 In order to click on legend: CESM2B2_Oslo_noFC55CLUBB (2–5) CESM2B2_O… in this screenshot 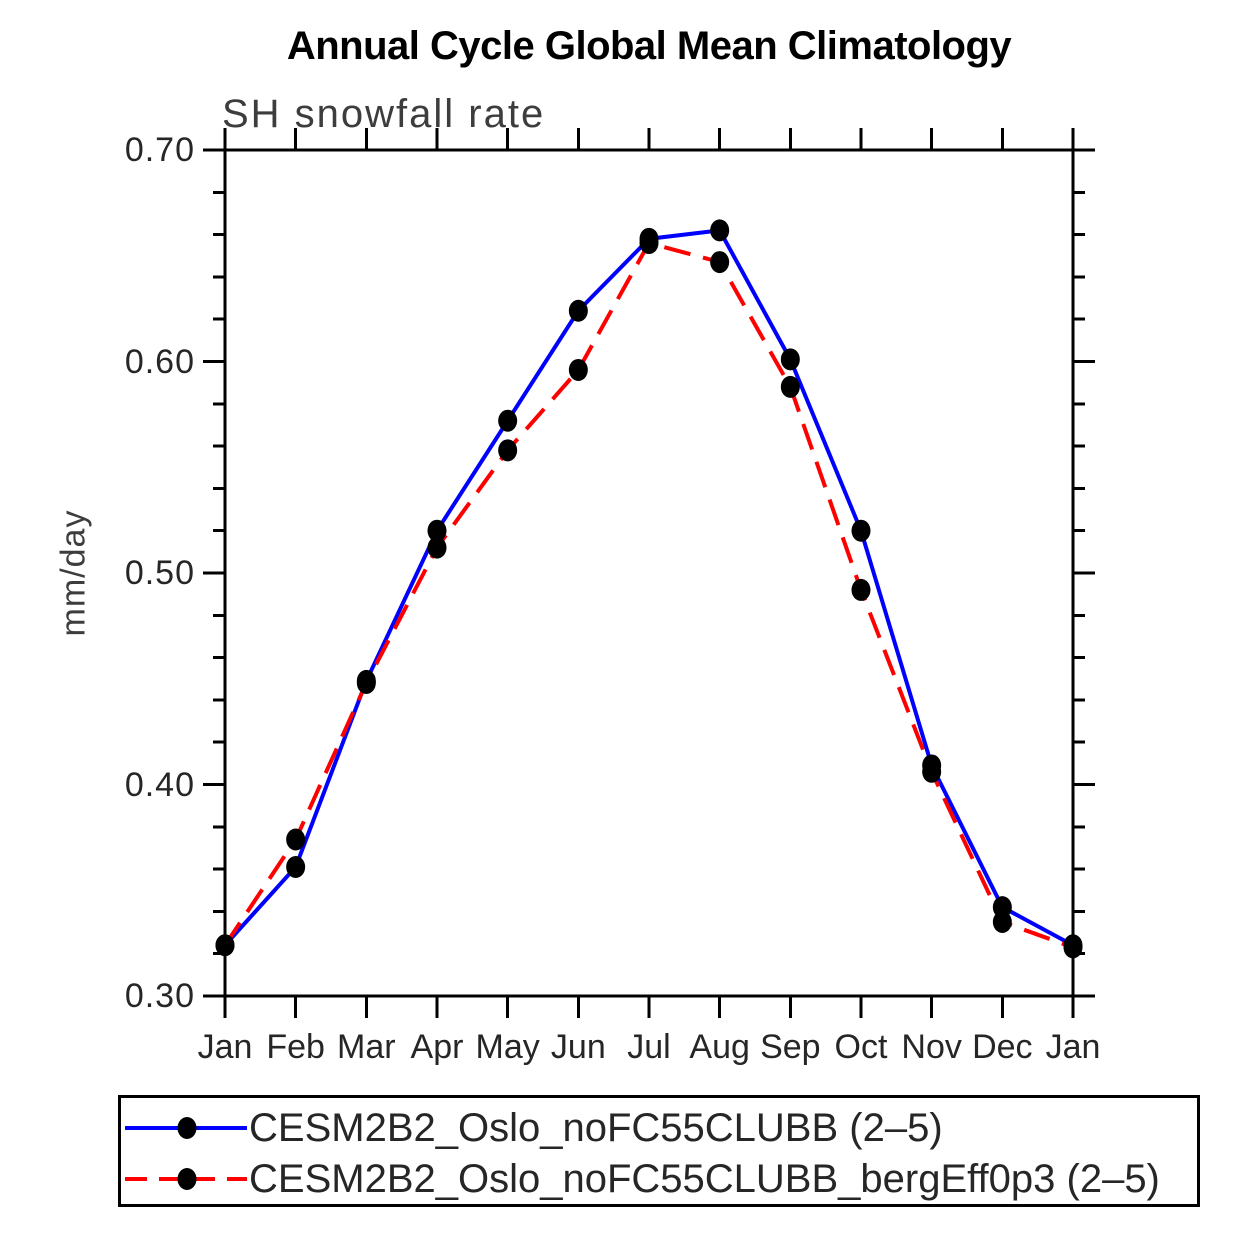, I will do `click(659, 1151)`.